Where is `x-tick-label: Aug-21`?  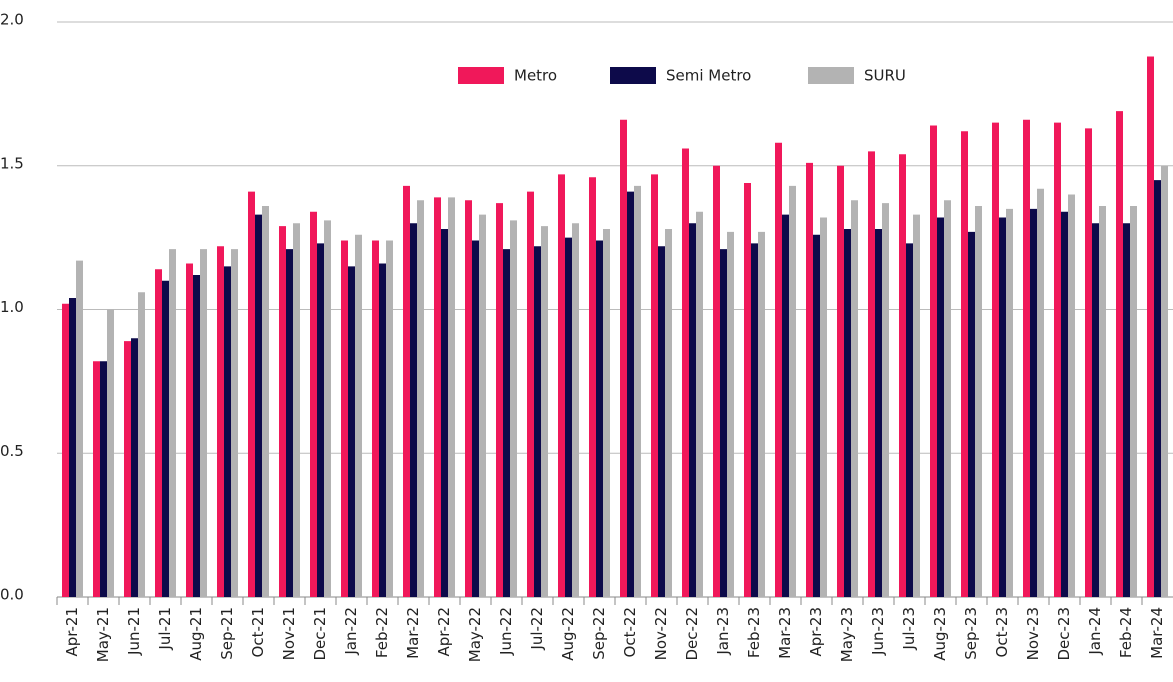 x-tick-label: Aug-21 is located at coordinates (196, 634).